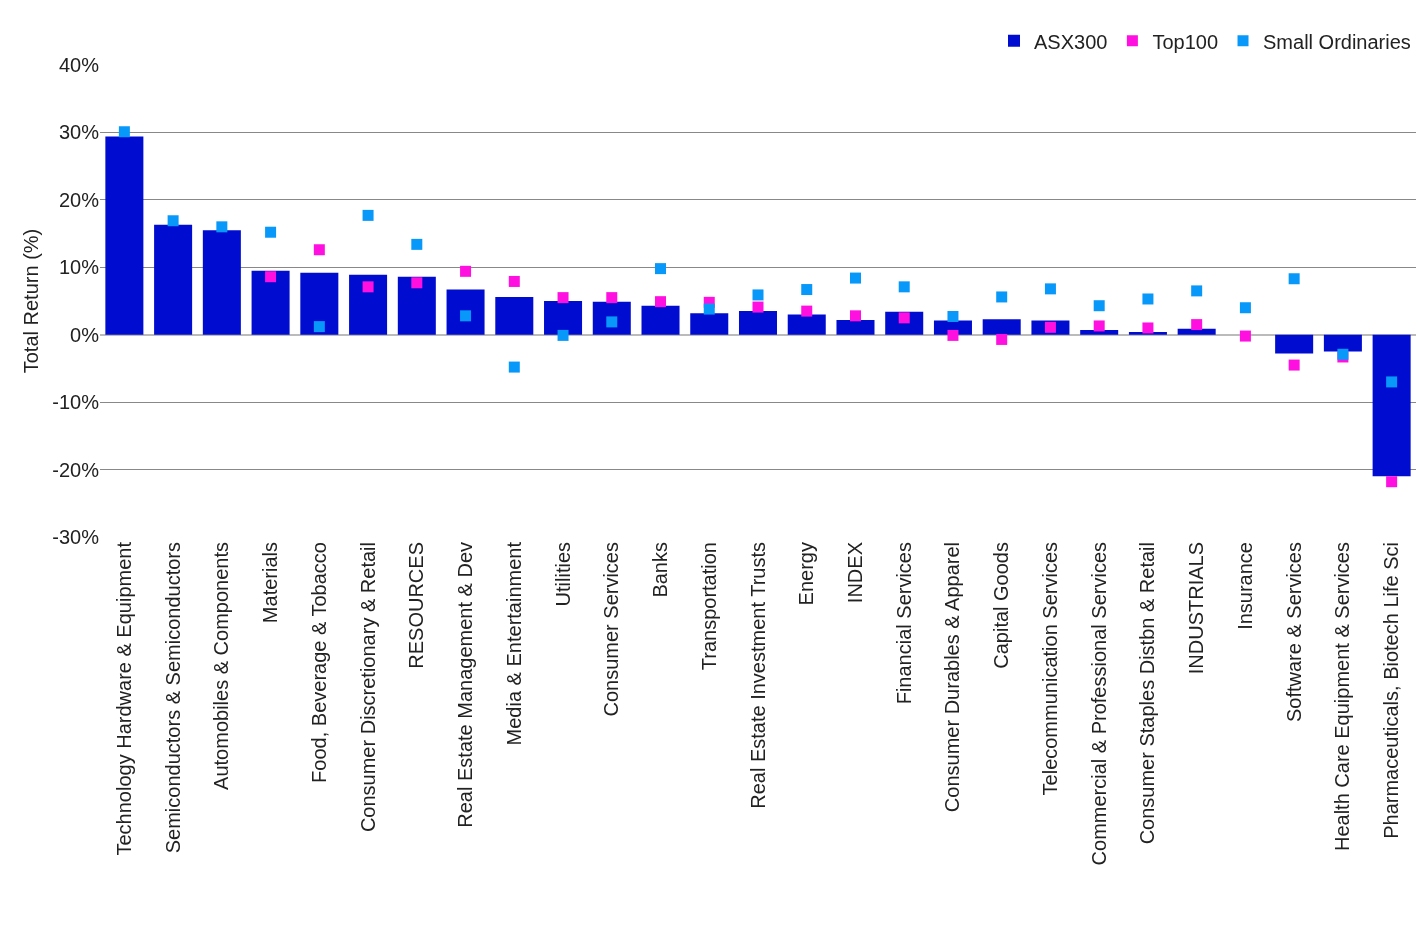 This screenshot has height=930, width=1418. Describe the element at coordinates (79, 65) in the screenshot. I see `y-tick-label: 40%` at that location.